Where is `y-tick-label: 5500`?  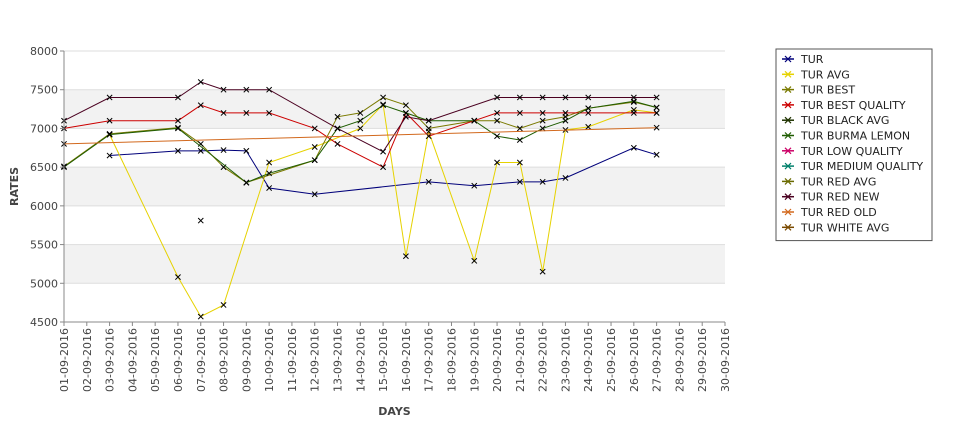 y-tick-label: 5500 is located at coordinates (44, 245).